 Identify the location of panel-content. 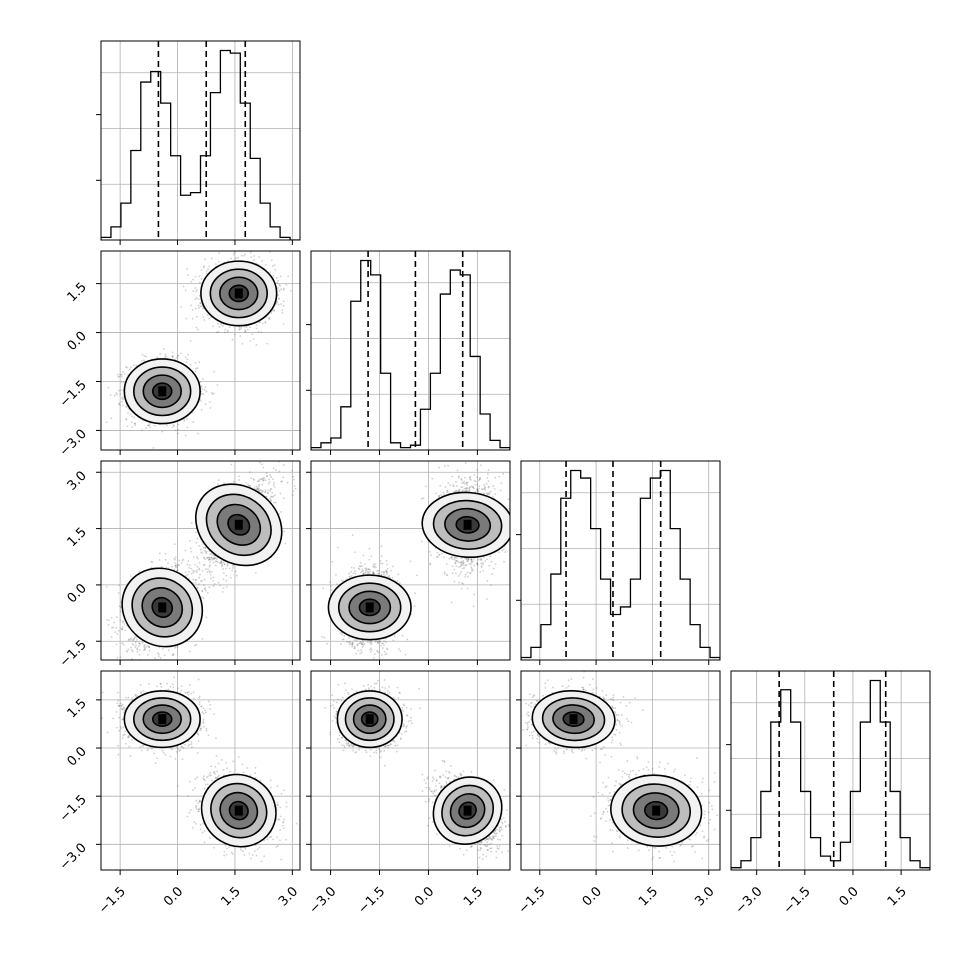
(410, 350).